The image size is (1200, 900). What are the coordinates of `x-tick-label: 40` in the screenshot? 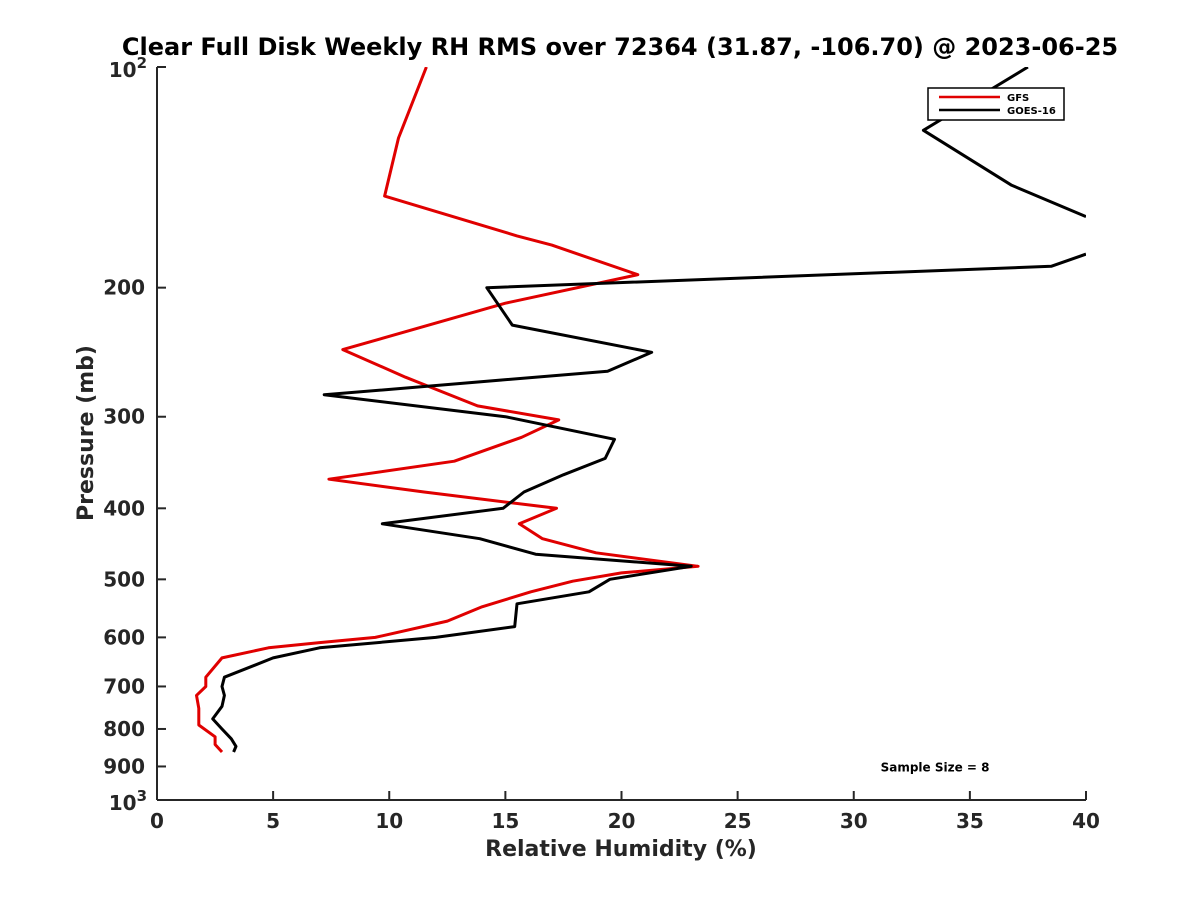 It's located at (1086, 821).